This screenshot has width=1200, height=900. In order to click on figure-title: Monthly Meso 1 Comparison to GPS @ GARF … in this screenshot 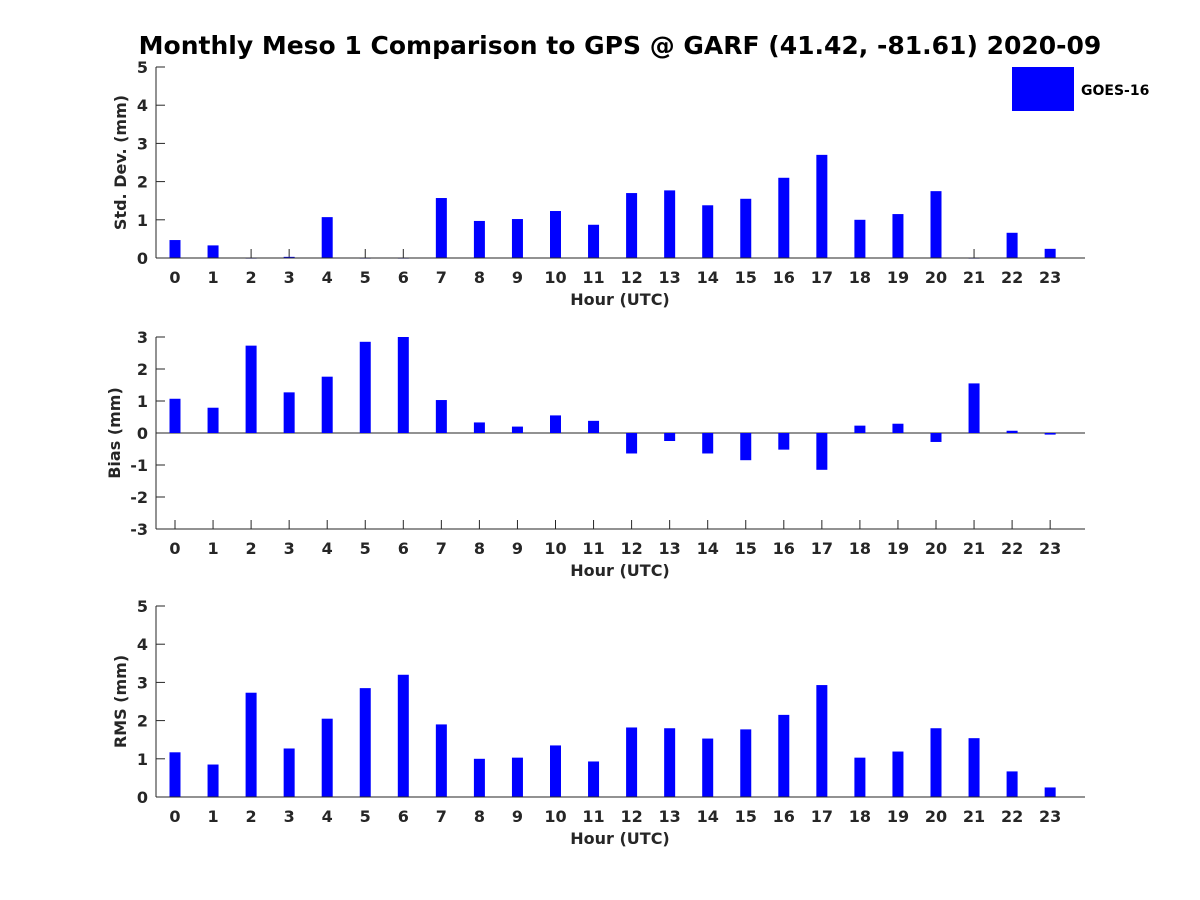, I will do `click(620, 45)`.